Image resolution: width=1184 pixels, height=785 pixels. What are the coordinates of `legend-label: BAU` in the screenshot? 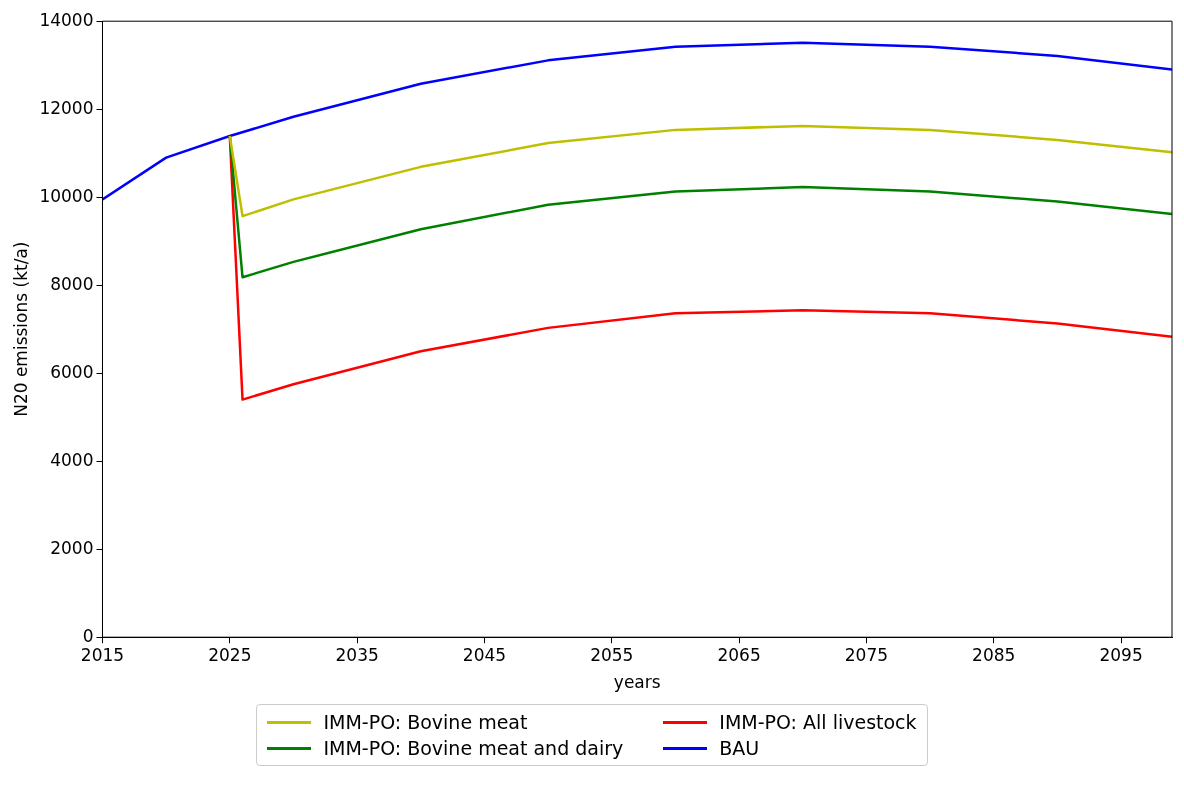 It's located at (739, 748).